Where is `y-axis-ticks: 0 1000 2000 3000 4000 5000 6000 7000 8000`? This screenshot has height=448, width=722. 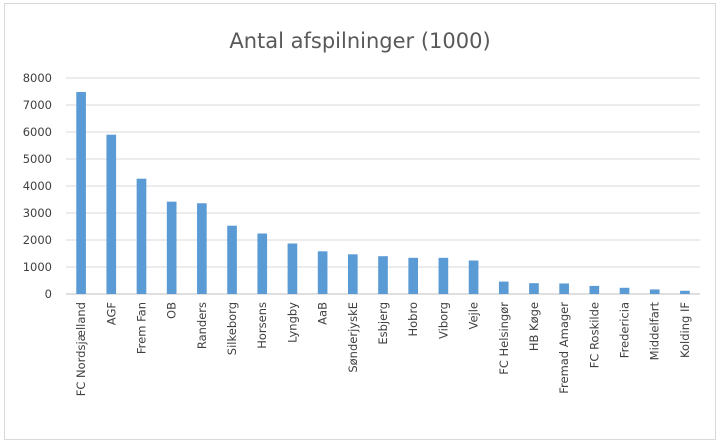
y-axis-ticks: 0 1000 2000 3000 4000 5000 6000 7000 8000 is located at coordinates (37, 186).